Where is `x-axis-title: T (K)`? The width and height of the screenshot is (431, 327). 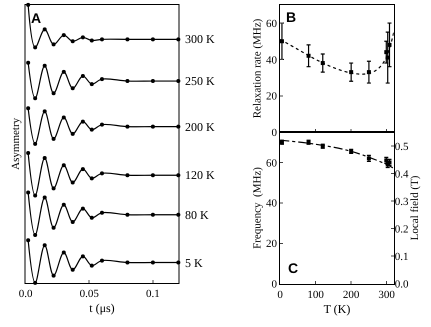 x-axis-title: T (K) is located at coordinates (337, 309).